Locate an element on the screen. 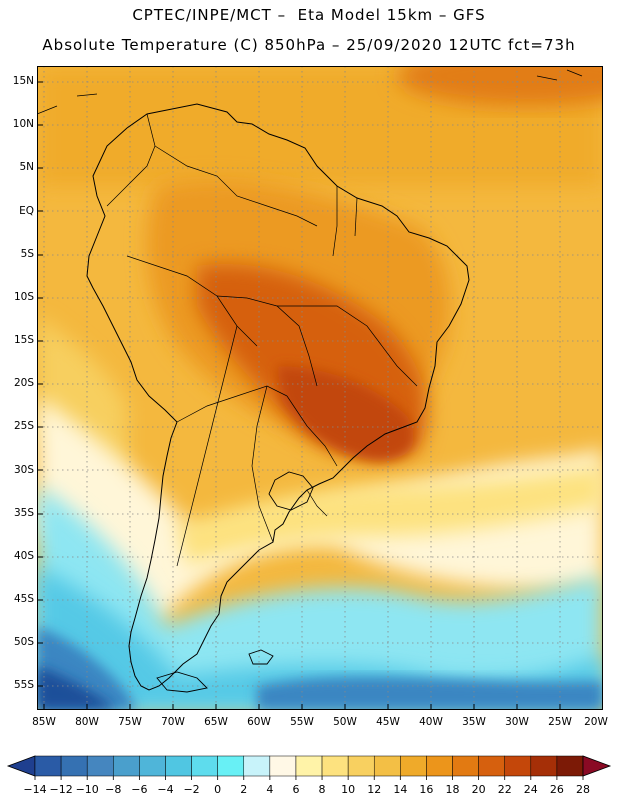  lat-label-35s: 35S is located at coordinates (23, 513).